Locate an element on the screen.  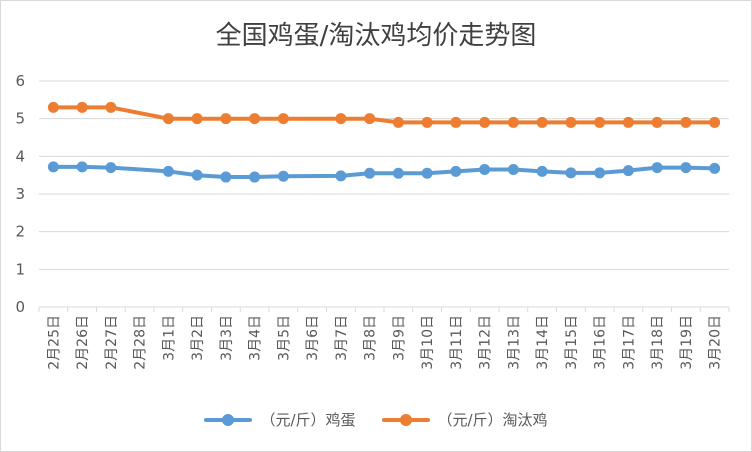
legend-swatch-culled-hen is located at coordinates (405, 419).